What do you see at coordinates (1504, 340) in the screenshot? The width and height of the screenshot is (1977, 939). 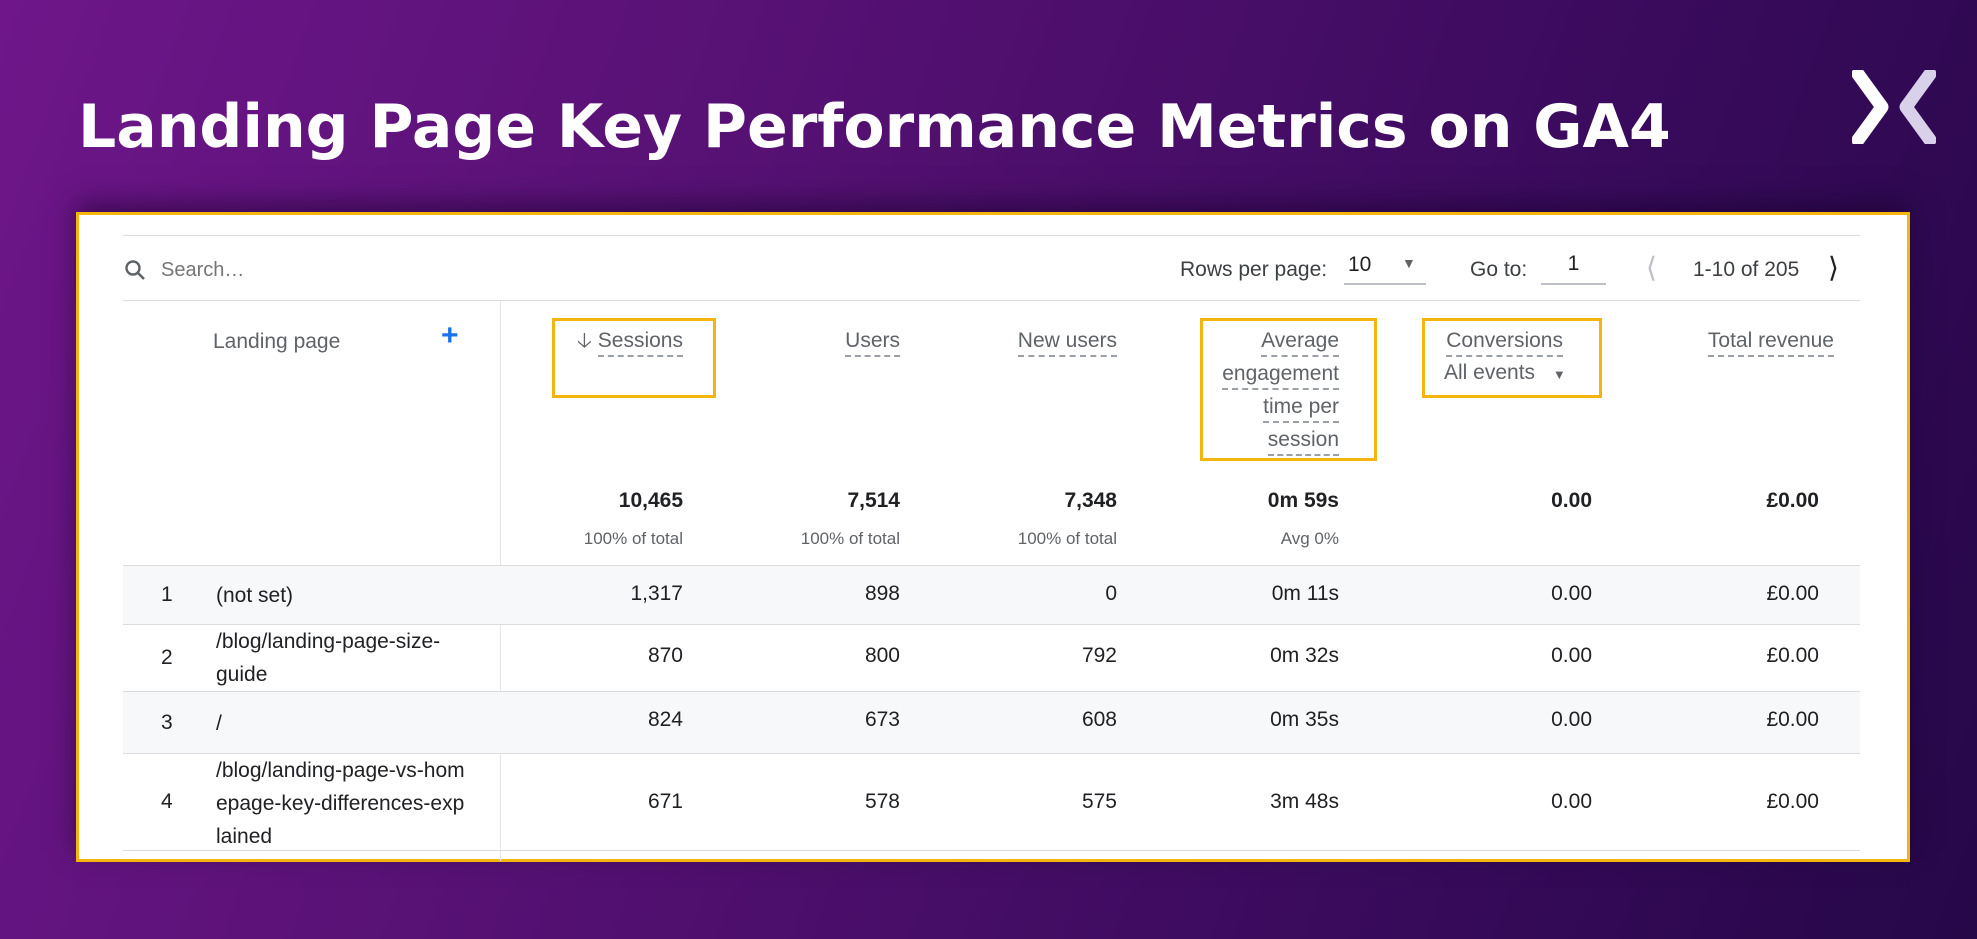 I see `header-conversions: Conversions` at bounding box center [1504, 340].